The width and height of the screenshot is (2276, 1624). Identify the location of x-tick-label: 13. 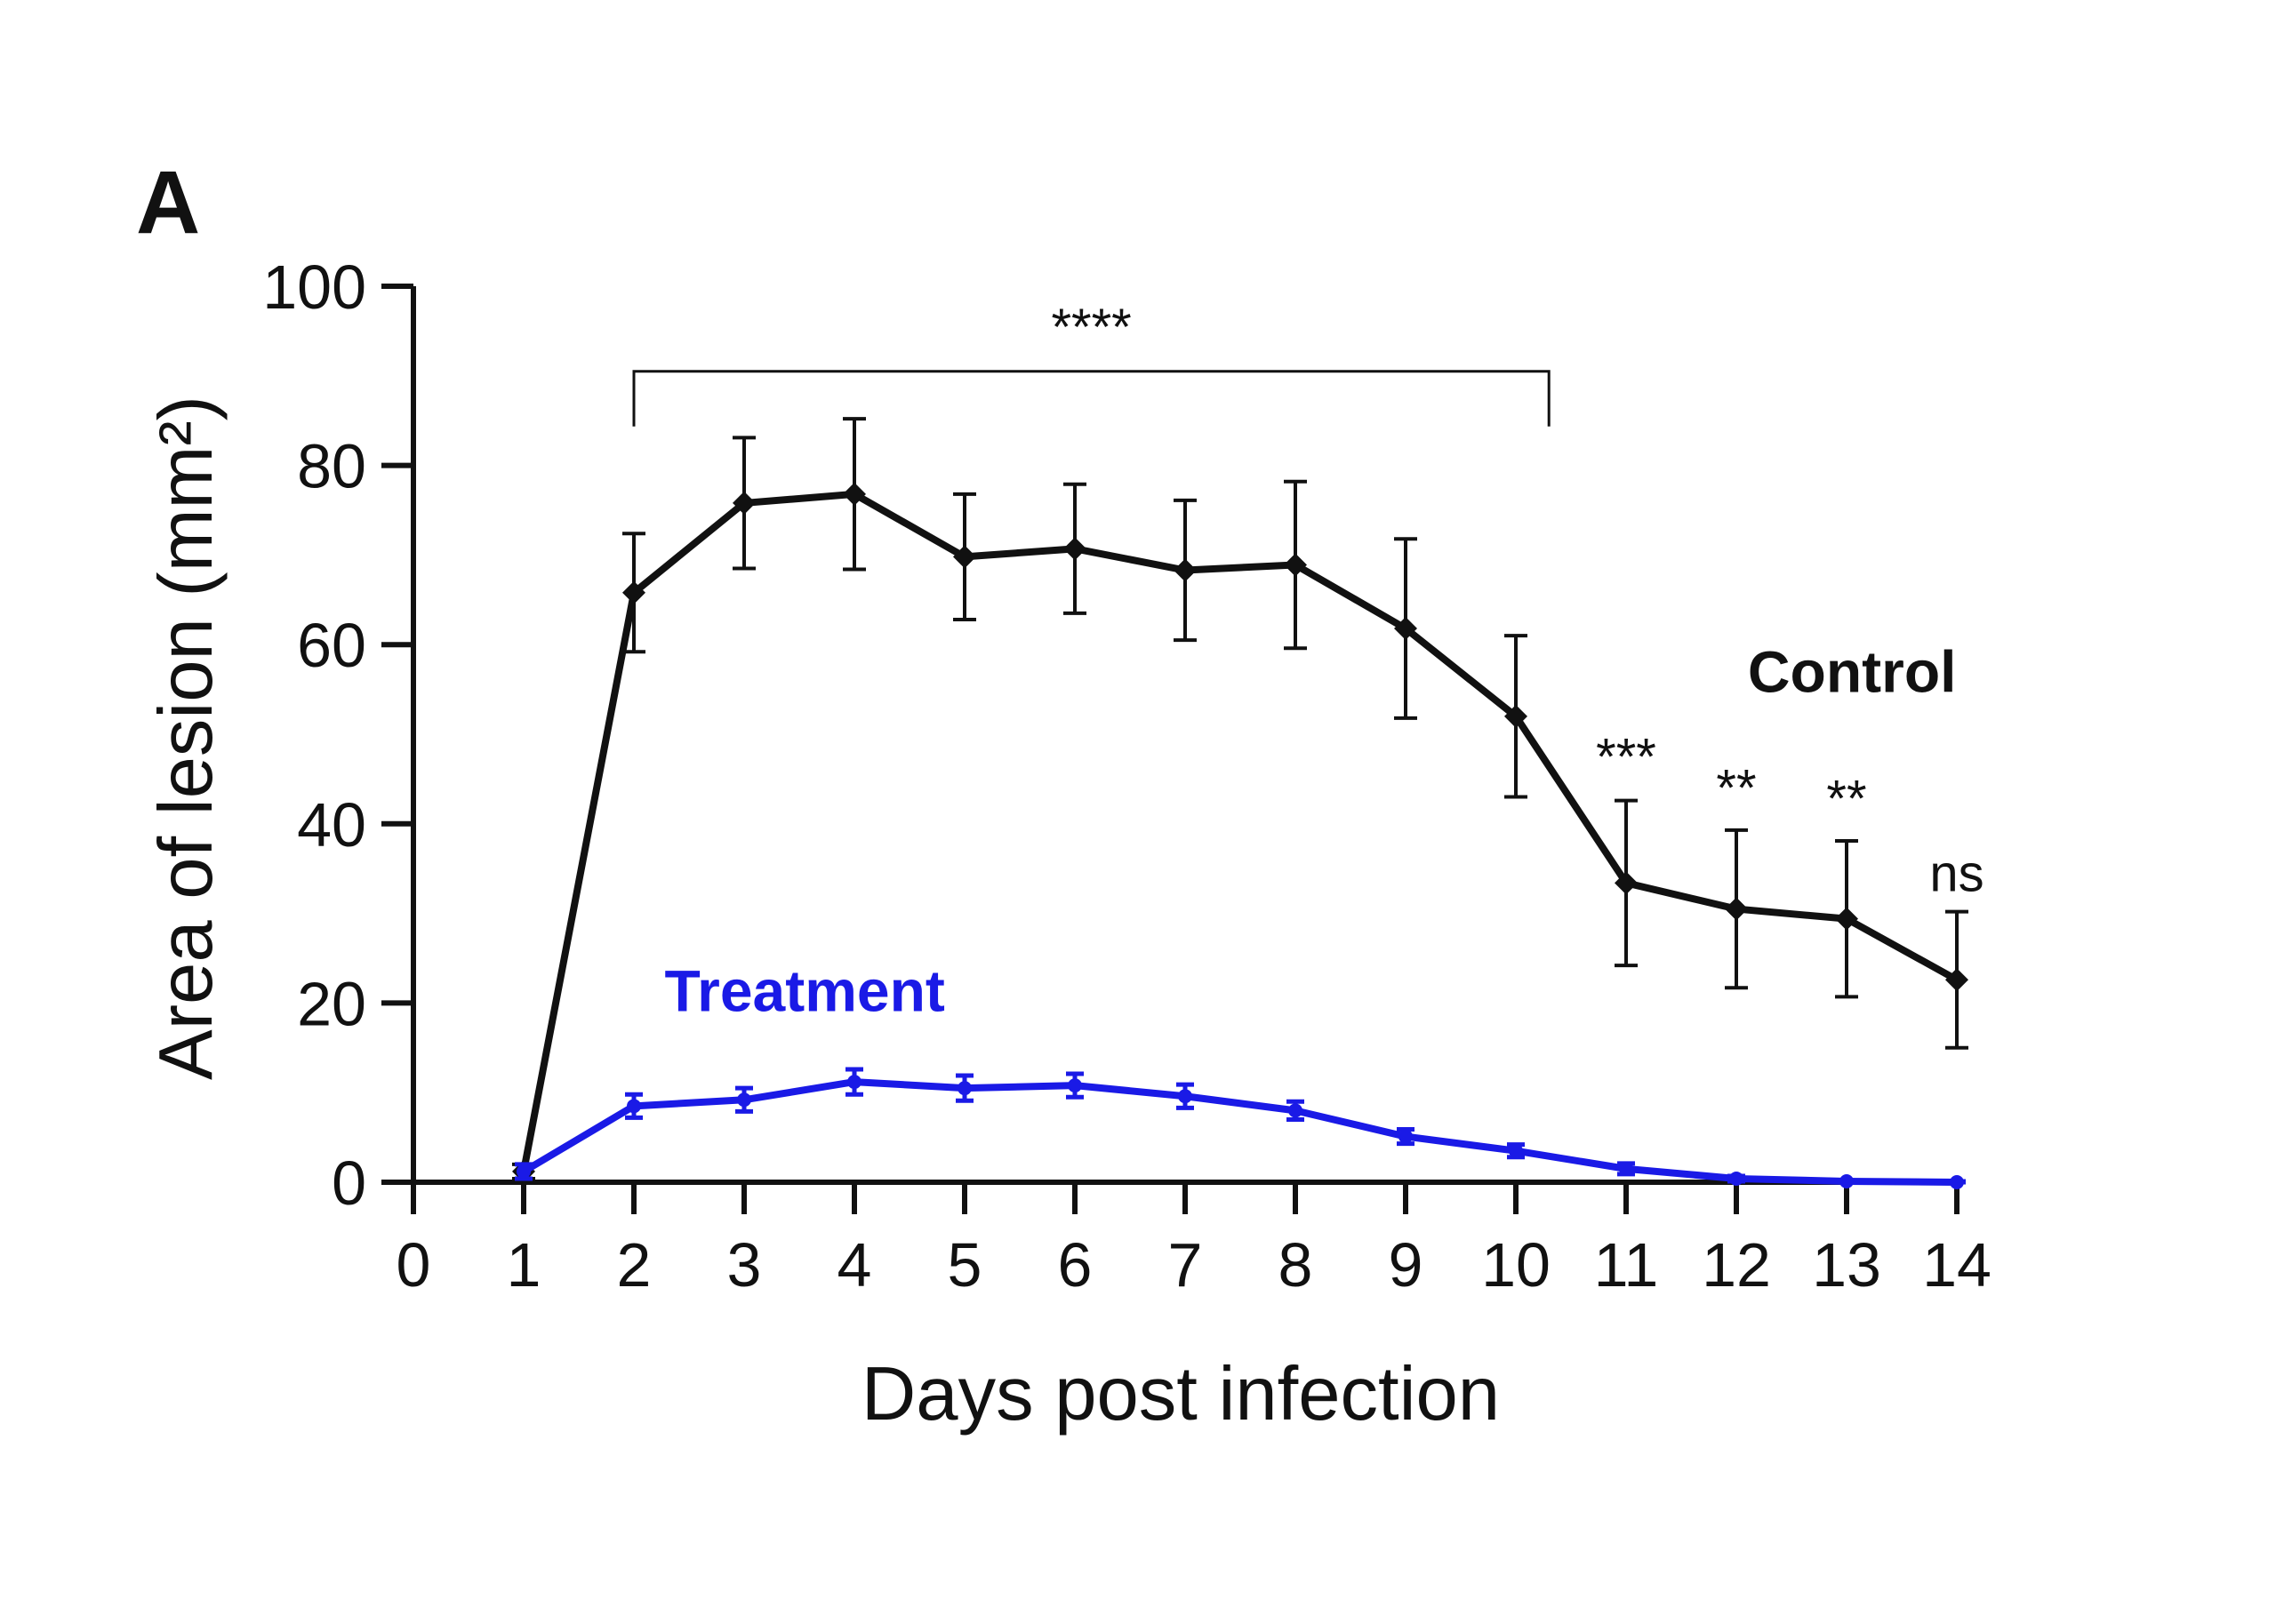
(1847, 1265).